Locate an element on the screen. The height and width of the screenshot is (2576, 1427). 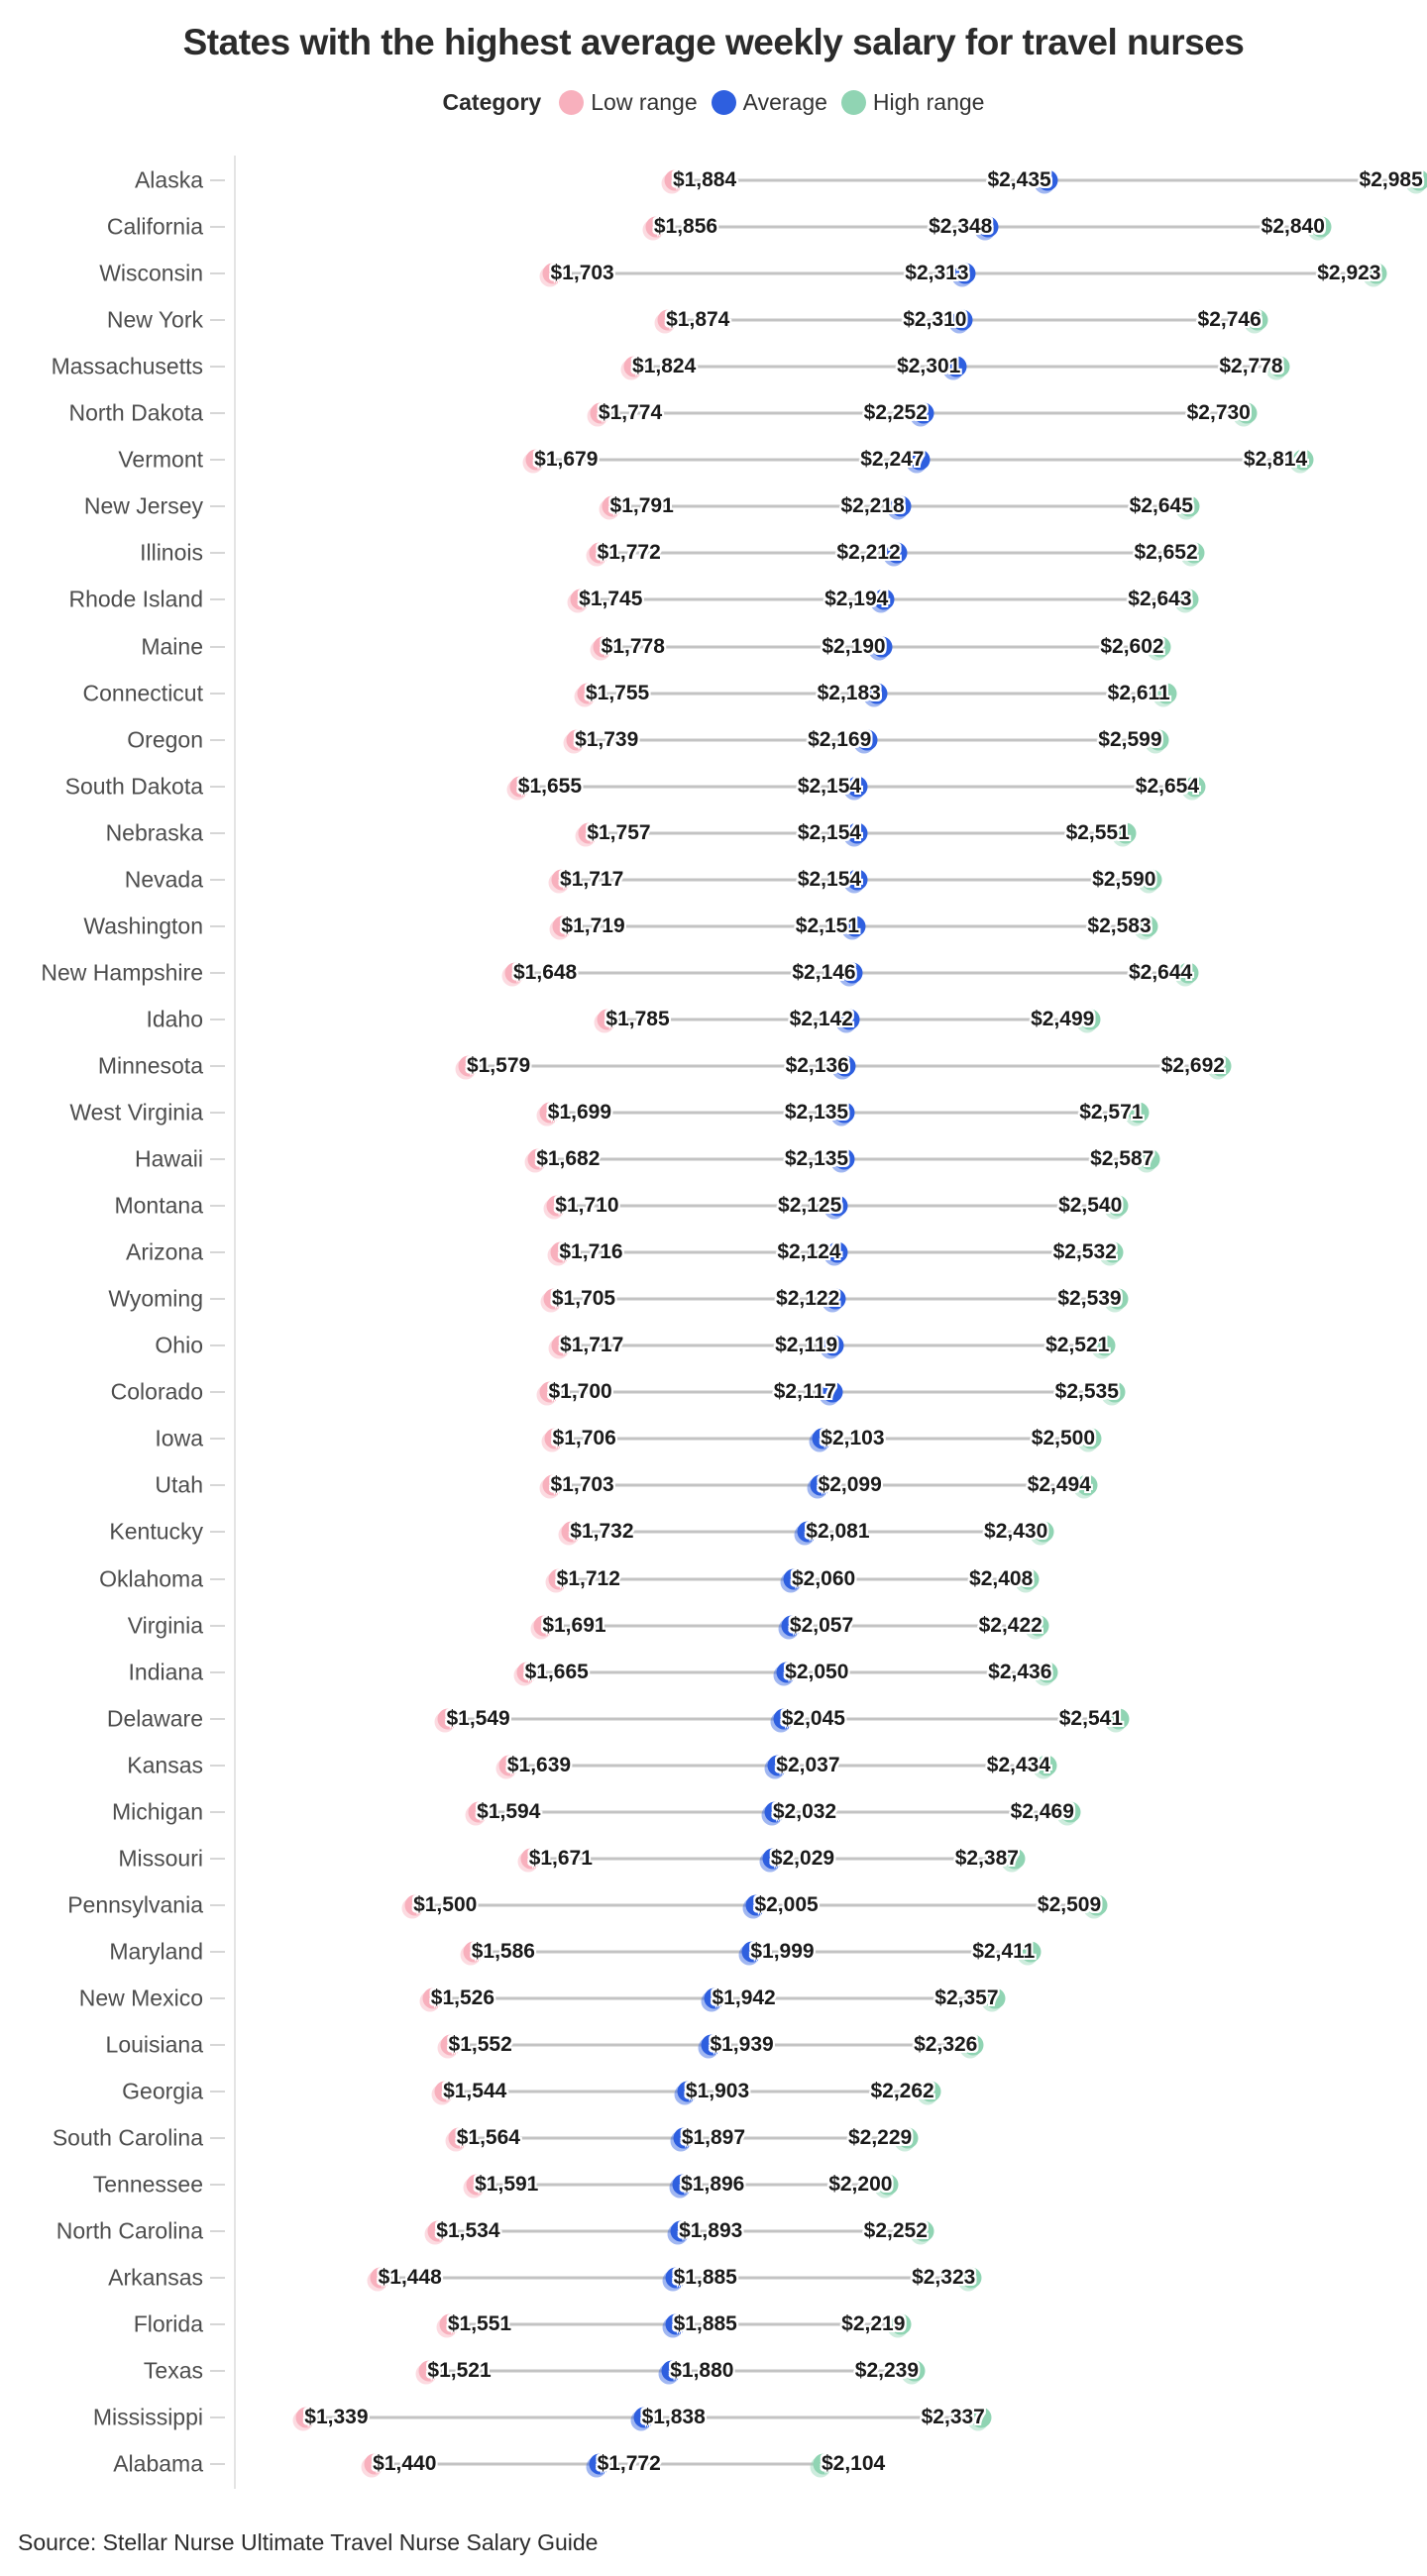
kansas-average-dot is located at coordinates (778, 1765).